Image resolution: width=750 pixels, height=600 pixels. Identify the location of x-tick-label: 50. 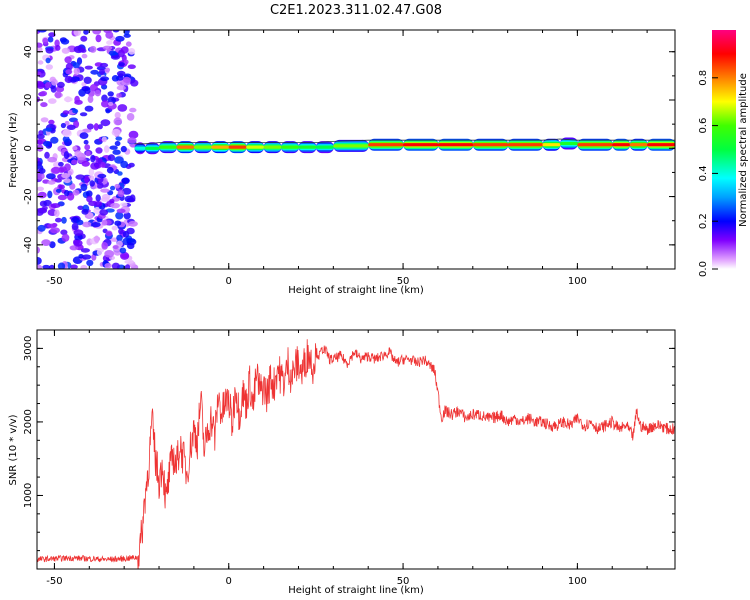
(403, 581).